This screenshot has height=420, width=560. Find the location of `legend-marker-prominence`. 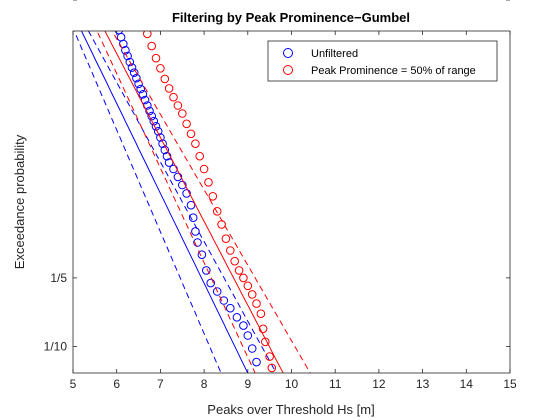

legend-marker-prominence is located at coordinates (288, 70).